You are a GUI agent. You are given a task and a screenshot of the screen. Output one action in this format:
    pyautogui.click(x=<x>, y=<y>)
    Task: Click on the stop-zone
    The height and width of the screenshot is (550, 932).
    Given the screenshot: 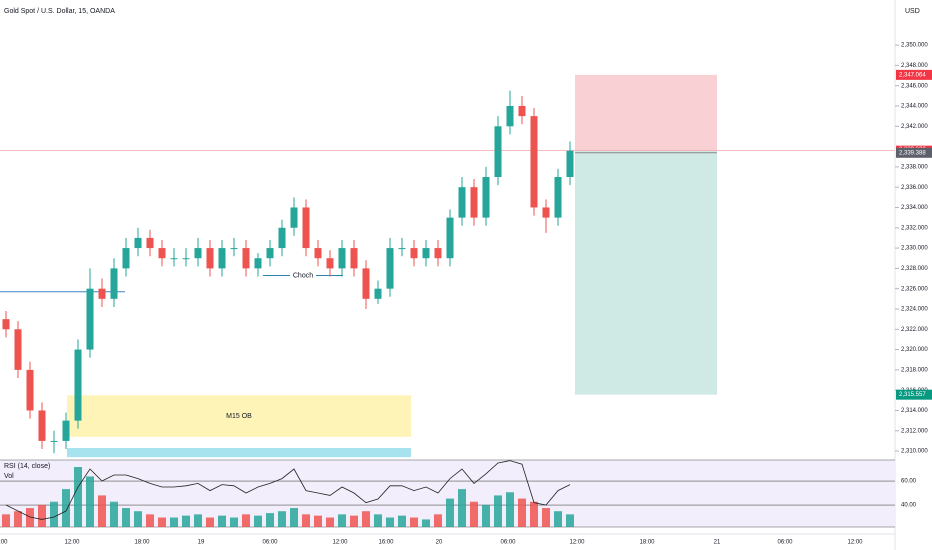 What is the action you would take?
    pyautogui.click(x=646, y=112)
    